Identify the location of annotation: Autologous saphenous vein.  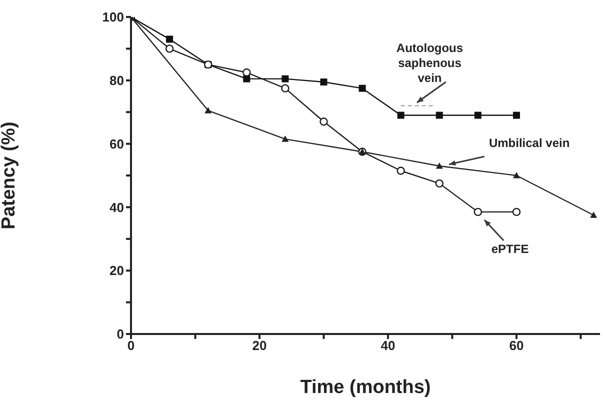
(430, 62).